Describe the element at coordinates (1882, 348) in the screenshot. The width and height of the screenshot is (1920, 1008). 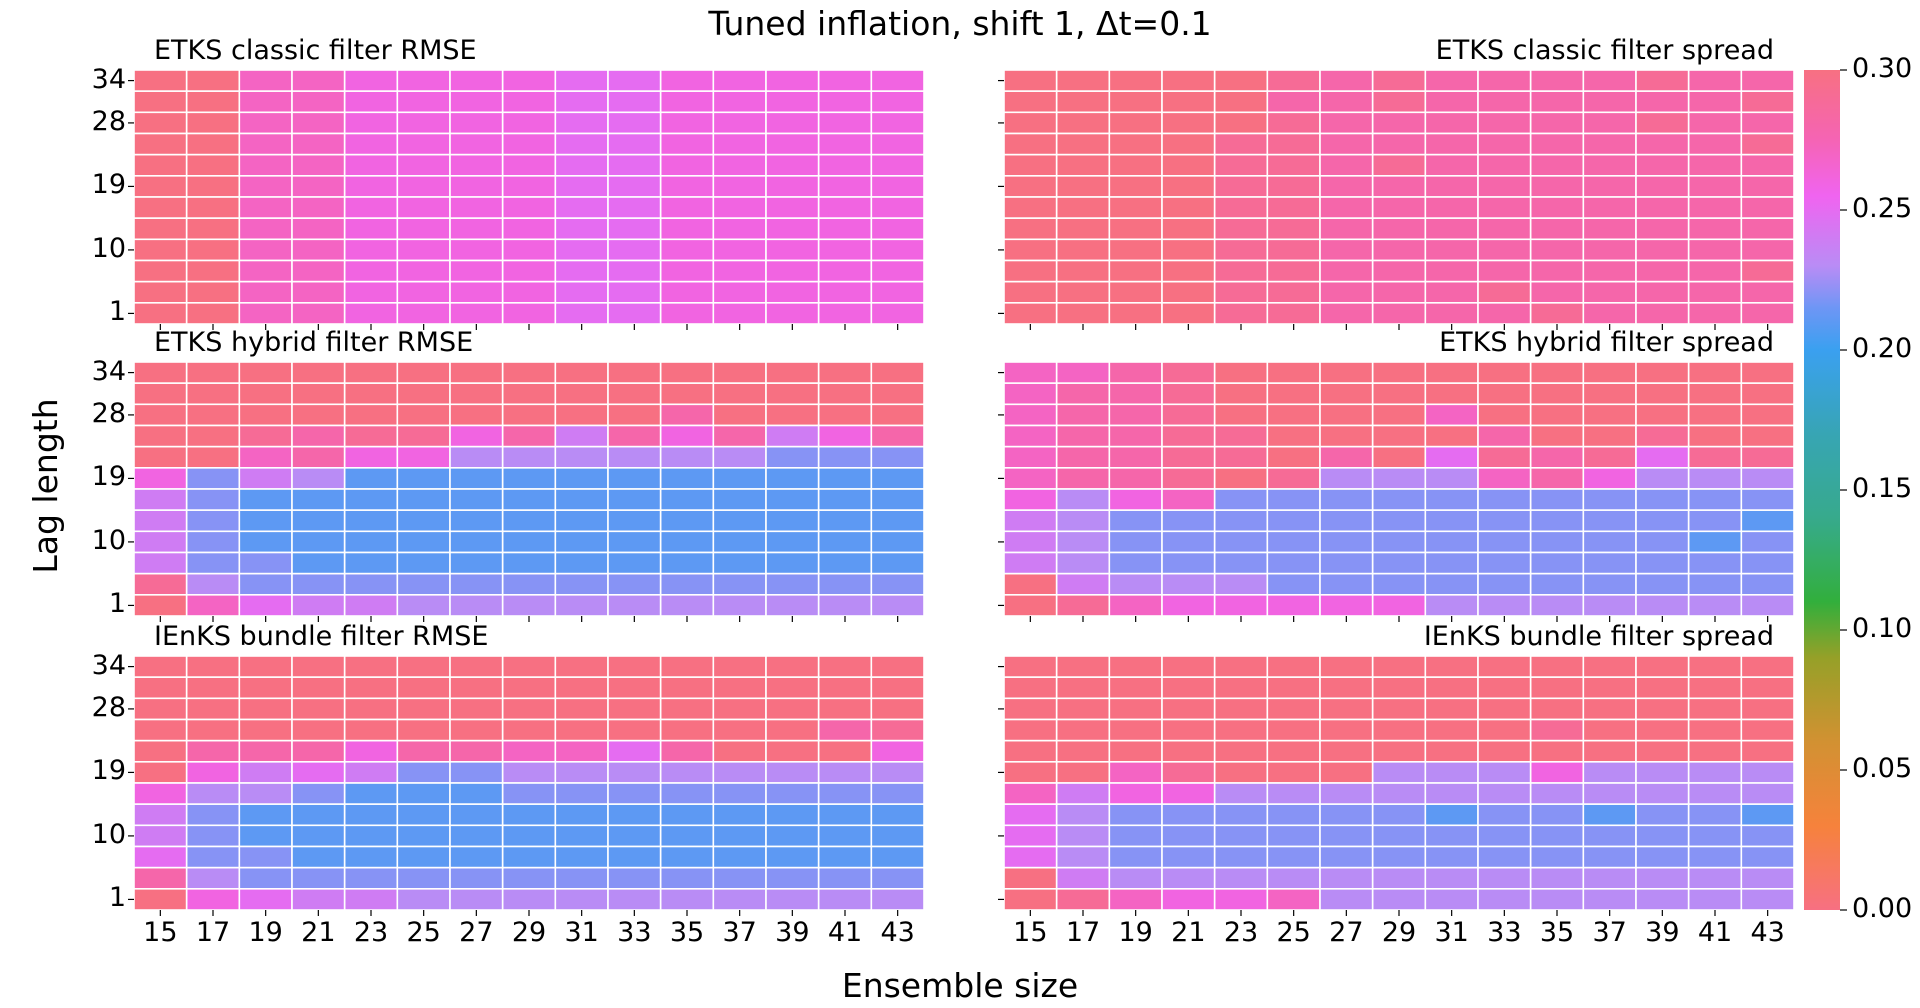
I see `colorbar-tick-label: 0.20` at that location.